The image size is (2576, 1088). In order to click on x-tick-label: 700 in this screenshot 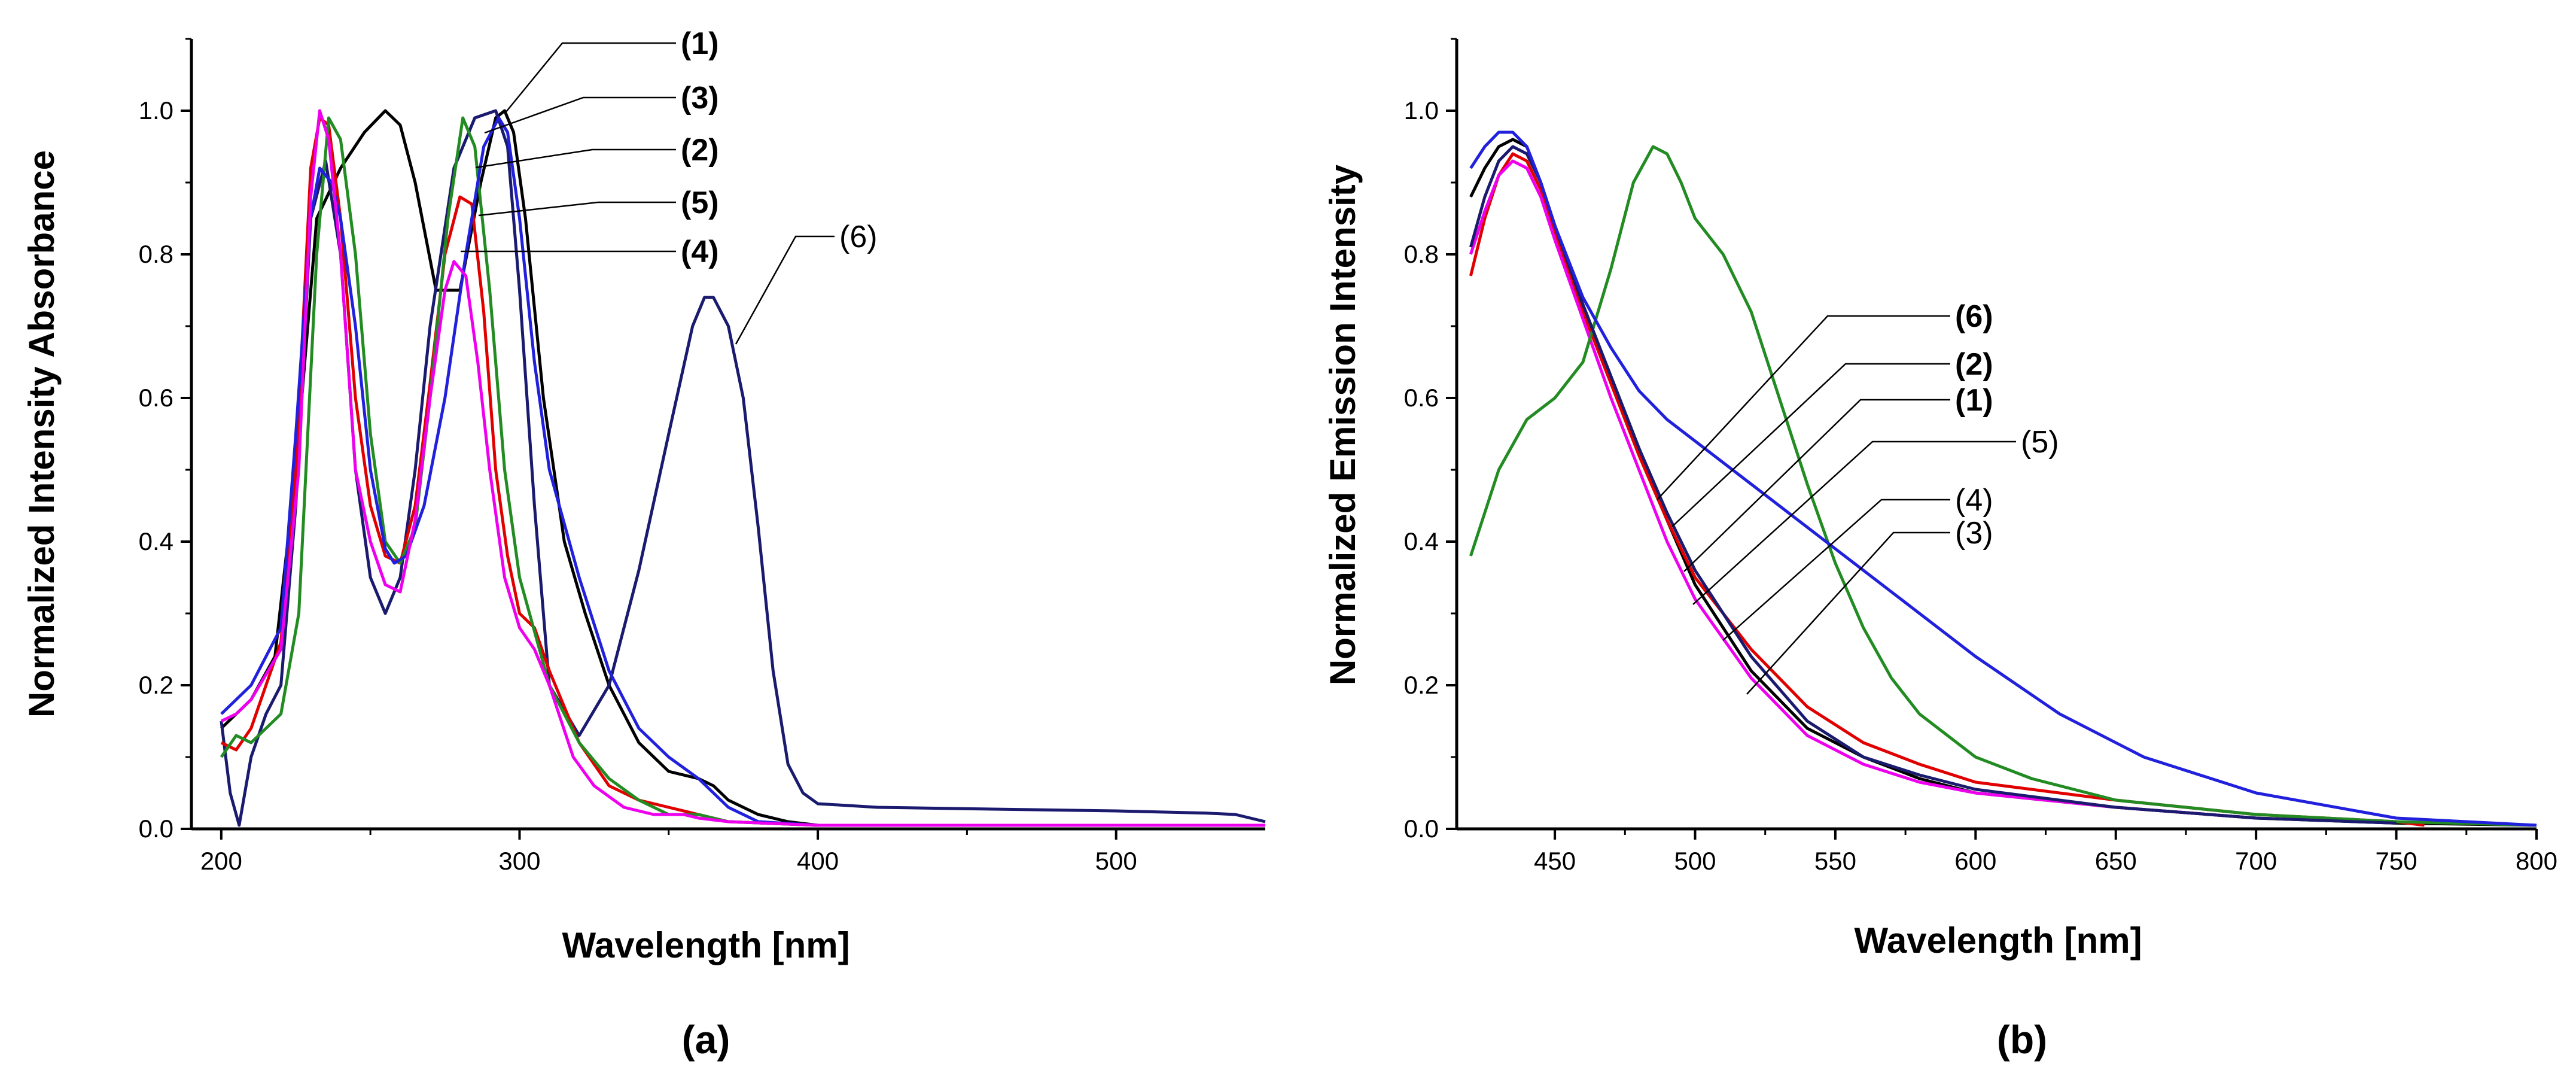, I will do `click(2256, 861)`.